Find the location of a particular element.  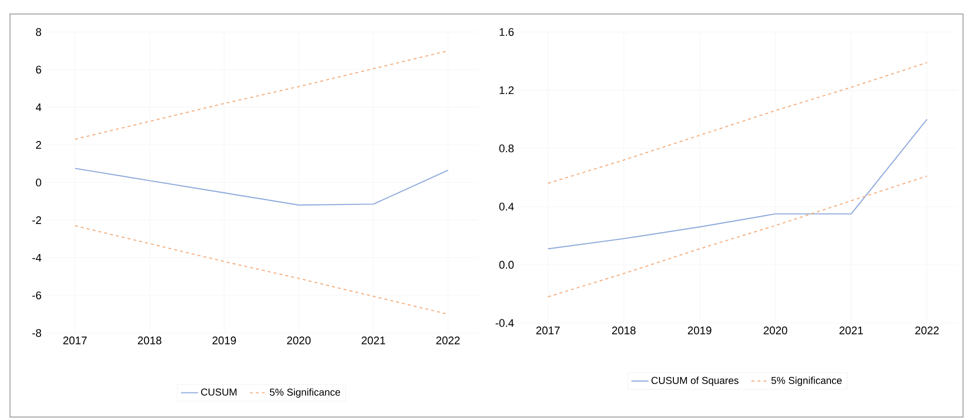

y-tick-label: -4 is located at coordinates (37, 258).